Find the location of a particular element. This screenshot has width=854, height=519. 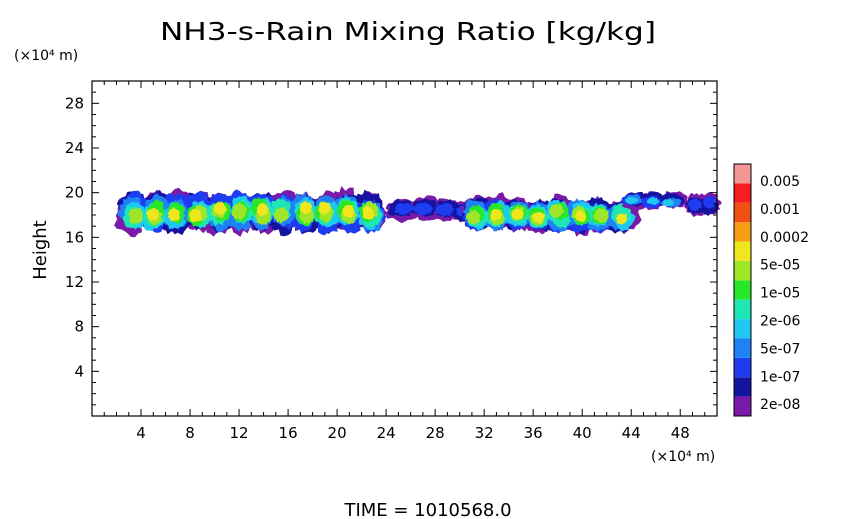

y-unit-label: (×10⁴ m) is located at coordinates (46, 56).